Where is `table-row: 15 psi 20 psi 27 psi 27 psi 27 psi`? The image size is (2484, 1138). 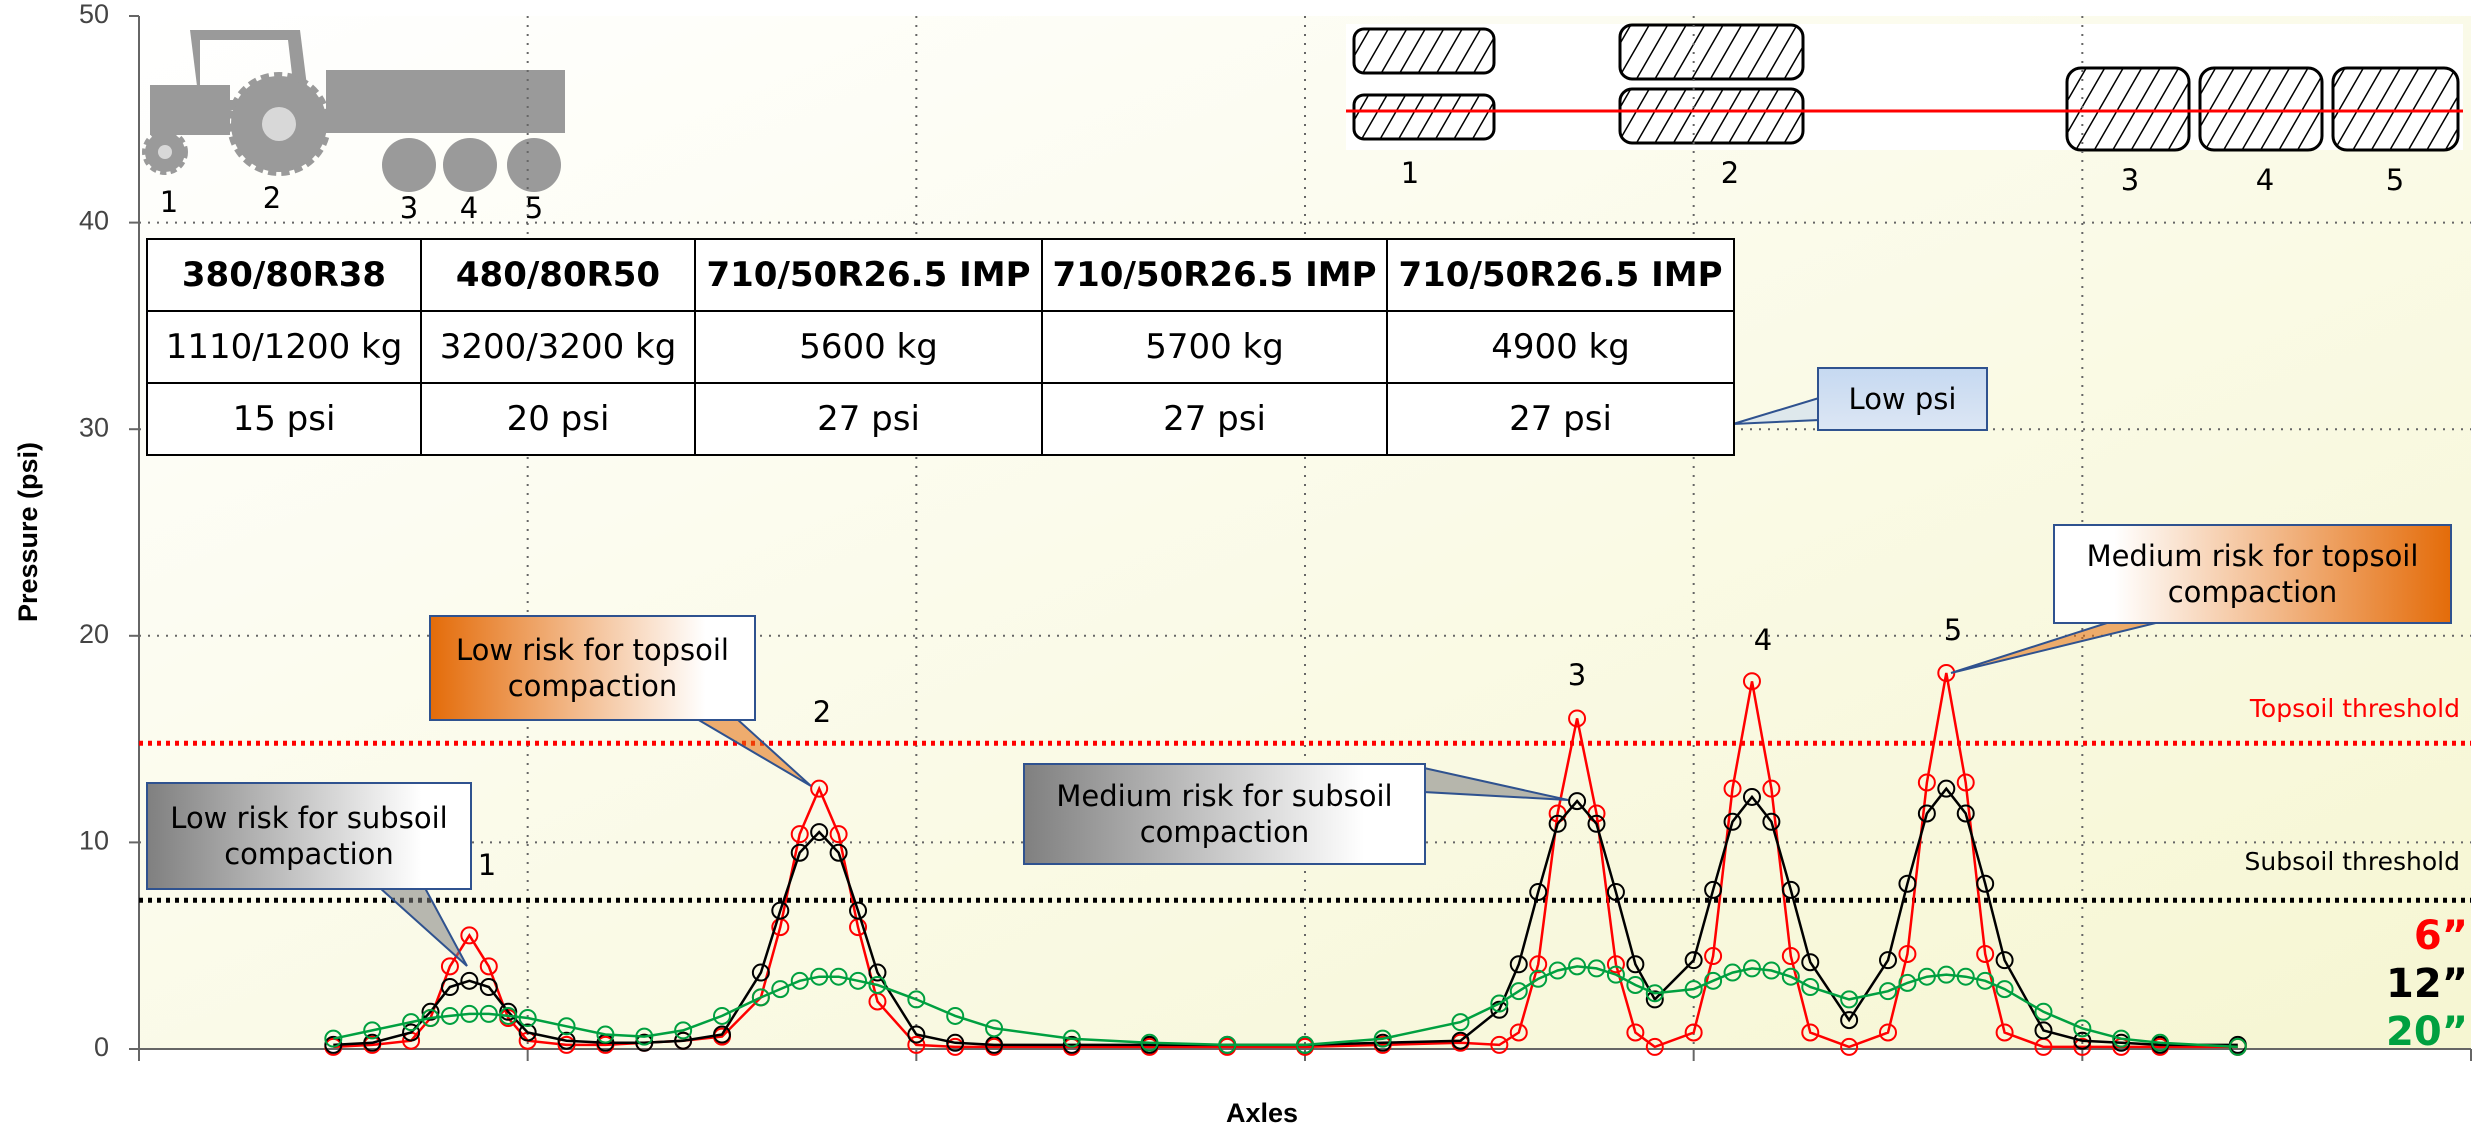
table-row: 15 psi 20 psi 27 psi 27 psi 27 psi is located at coordinates (940, 419).